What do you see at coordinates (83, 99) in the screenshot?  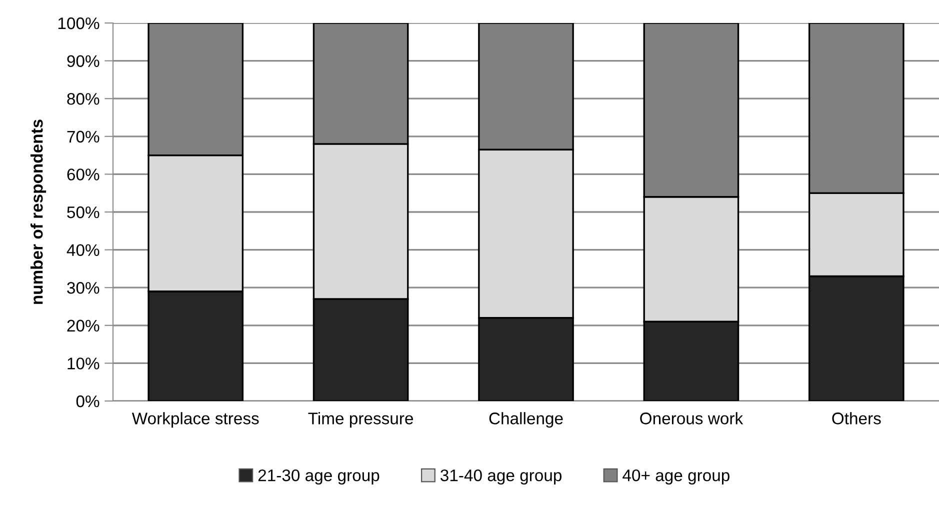 I see `y-tick-label: 80%` at bounding box center [83, 99].